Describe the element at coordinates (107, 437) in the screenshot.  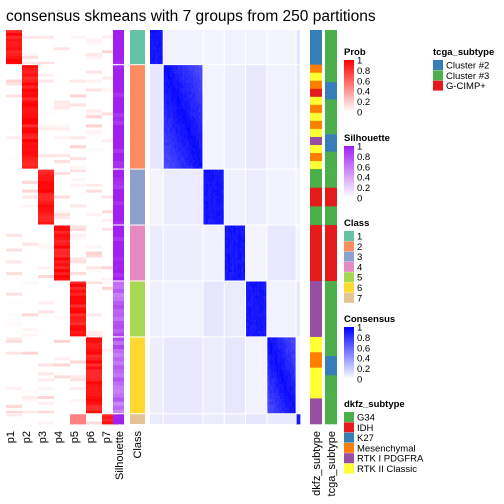
I see `column-label: p7` at that location.